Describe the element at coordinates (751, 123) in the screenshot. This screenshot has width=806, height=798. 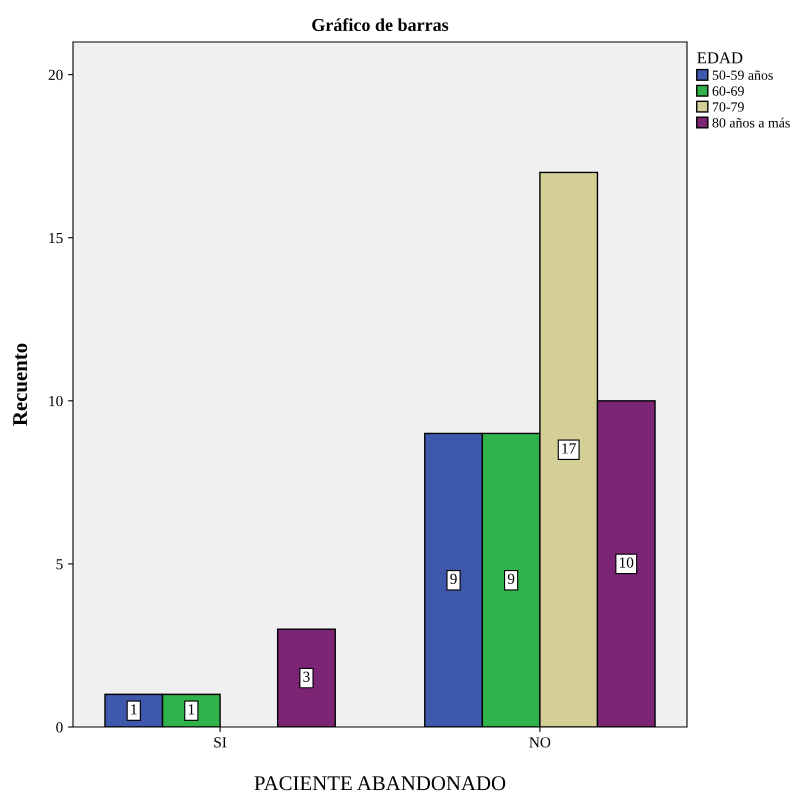
I see `legend-label: 80 años a más` at that location.